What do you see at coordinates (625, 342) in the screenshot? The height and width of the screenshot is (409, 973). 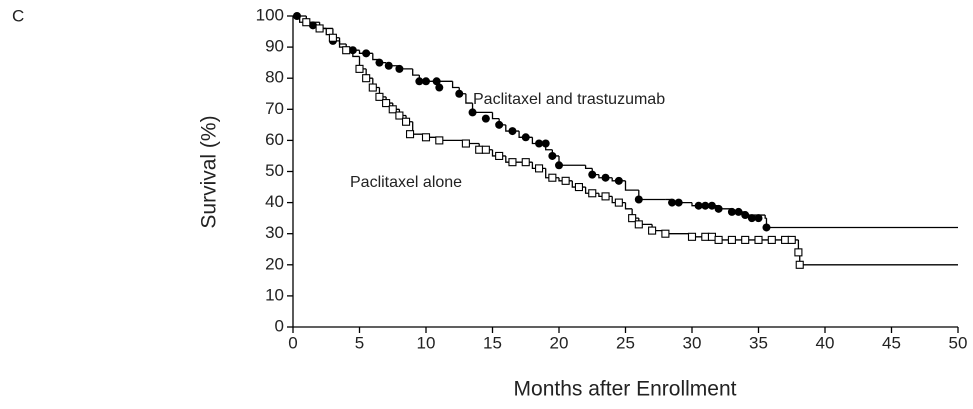 I see `x-tick-label: 25` at bounding box center [625, 342].